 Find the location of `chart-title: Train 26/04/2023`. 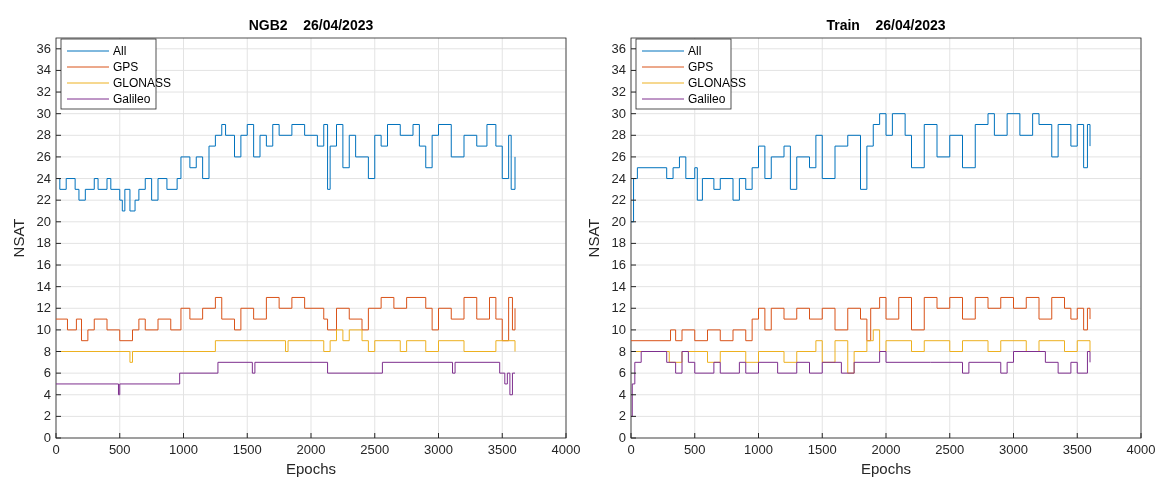

chart-title: Train 26/04/2023 is located at coordinates (886, 25).